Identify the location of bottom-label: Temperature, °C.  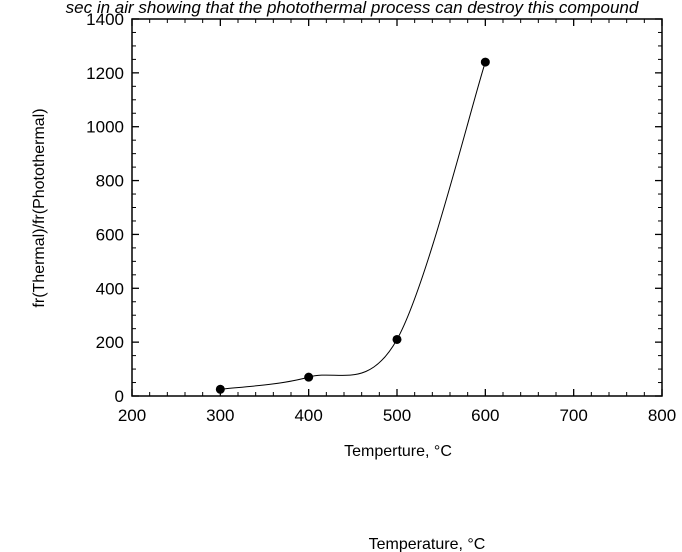
(427, 544).